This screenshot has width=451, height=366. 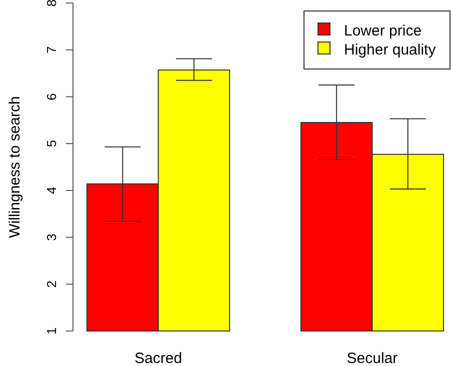 I want to click on y-tick-label: 3, so click(x=51, y=237).